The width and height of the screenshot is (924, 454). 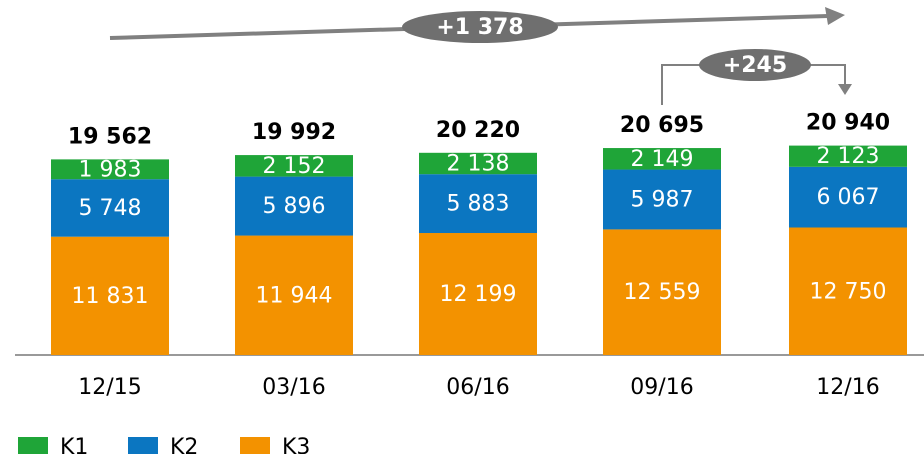 I want to click on value-label: 11 831, so click(x=110, y=296).